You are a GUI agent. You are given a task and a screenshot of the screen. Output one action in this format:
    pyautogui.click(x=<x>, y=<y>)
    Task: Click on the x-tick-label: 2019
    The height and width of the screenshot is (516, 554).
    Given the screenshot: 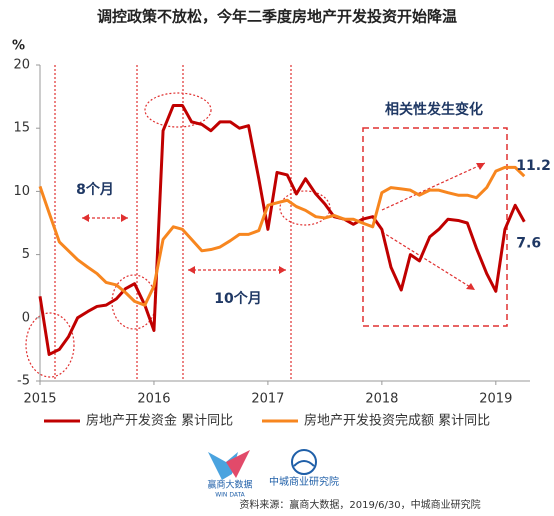 What is the action you would take?
    pyautogui.click(x=495, y=399)
    